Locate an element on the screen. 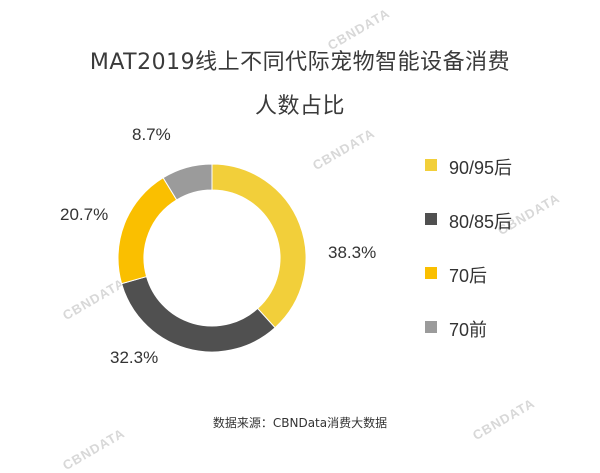 This screenshot has height=473, width=600. slice-value-label: 32.3% is located at coordinates (134, 357).